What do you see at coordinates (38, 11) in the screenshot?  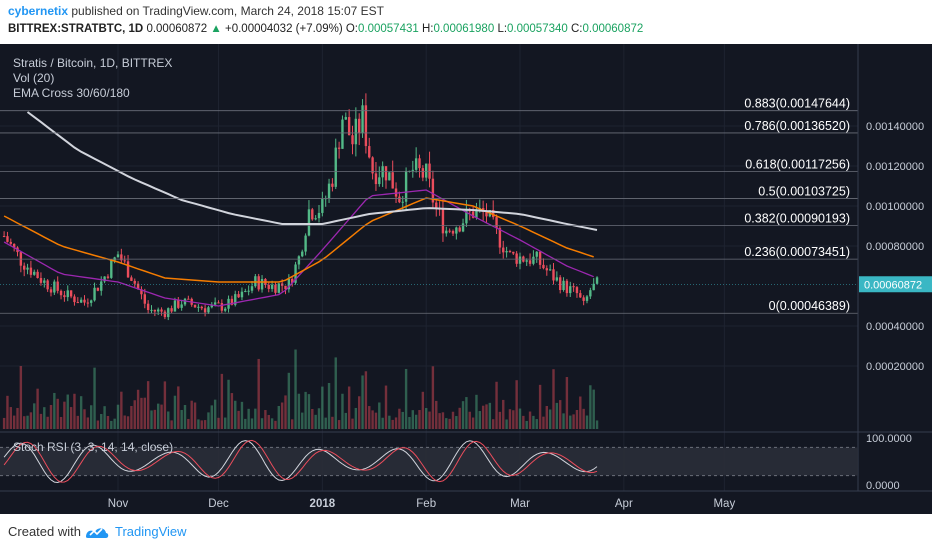 I see `author-name: cybernetix` at bounding box center [38, 11].